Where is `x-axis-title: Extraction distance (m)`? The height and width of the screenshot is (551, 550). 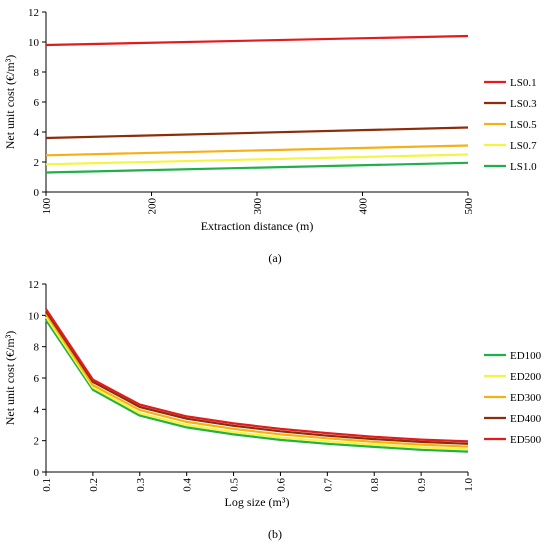
x-axis-title: Extraction distance (m) is located at coordinates (257, 226).